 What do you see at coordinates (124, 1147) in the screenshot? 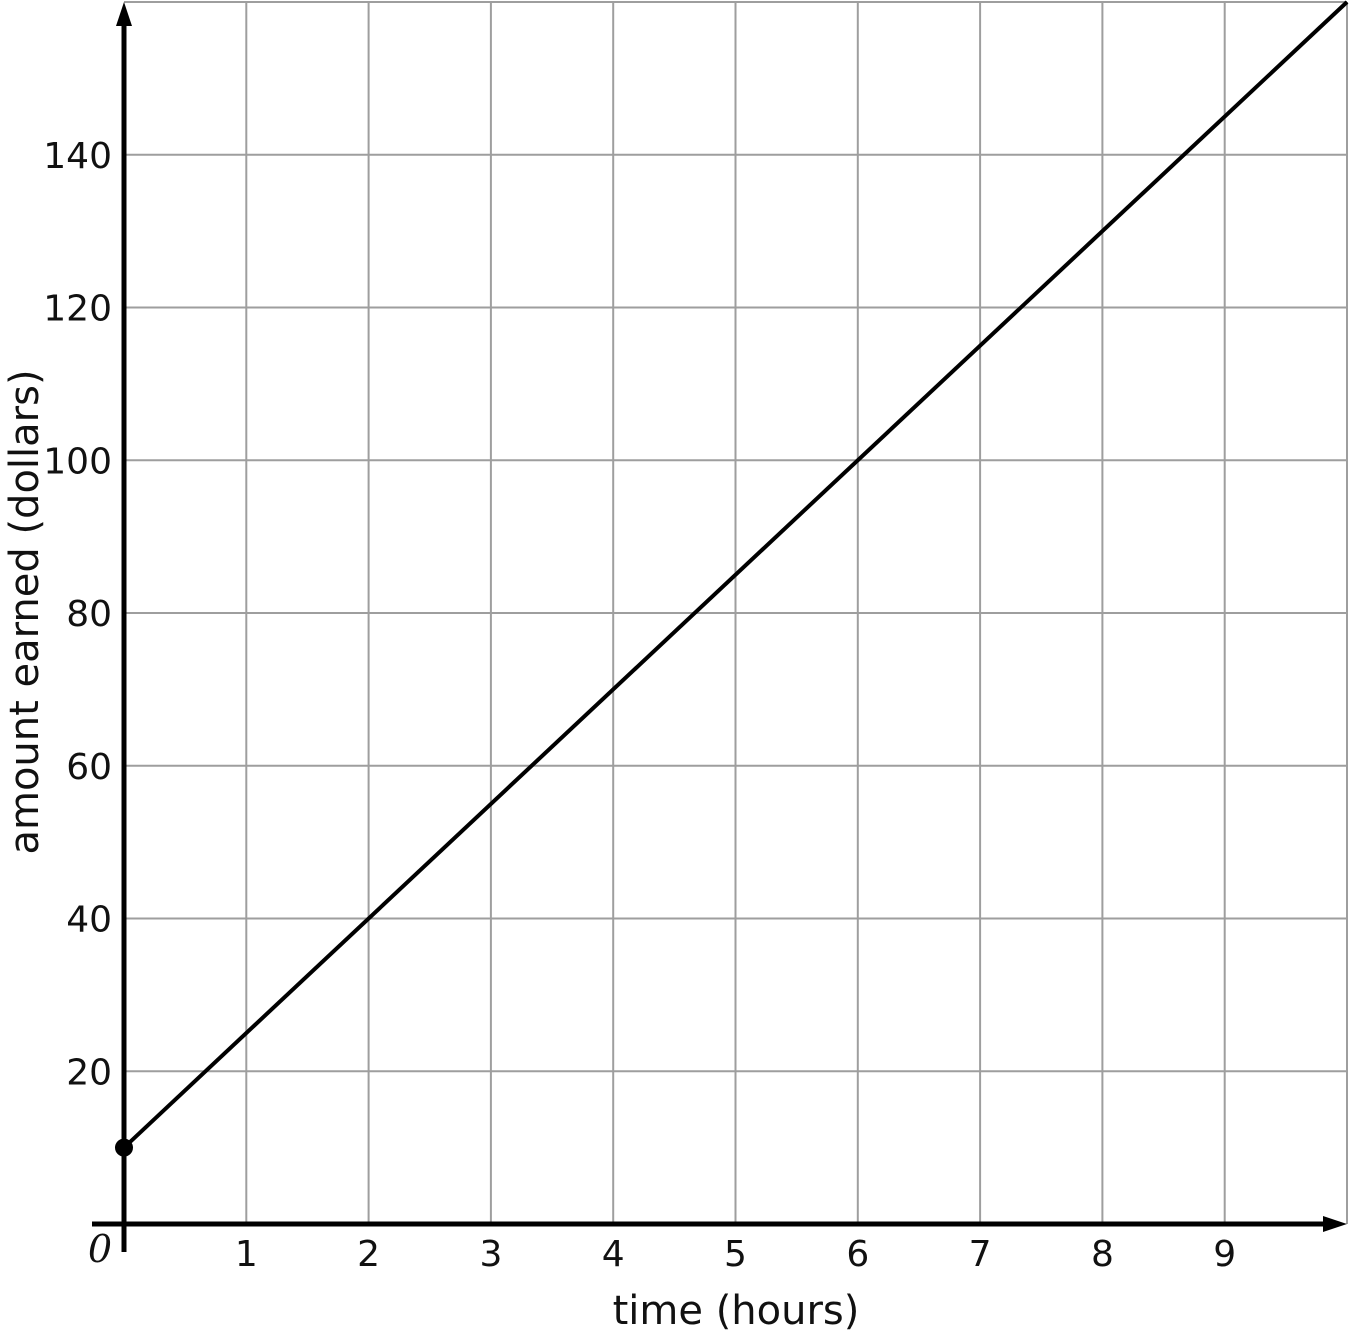
I see `start-point` at bounding box center [124, 1147].